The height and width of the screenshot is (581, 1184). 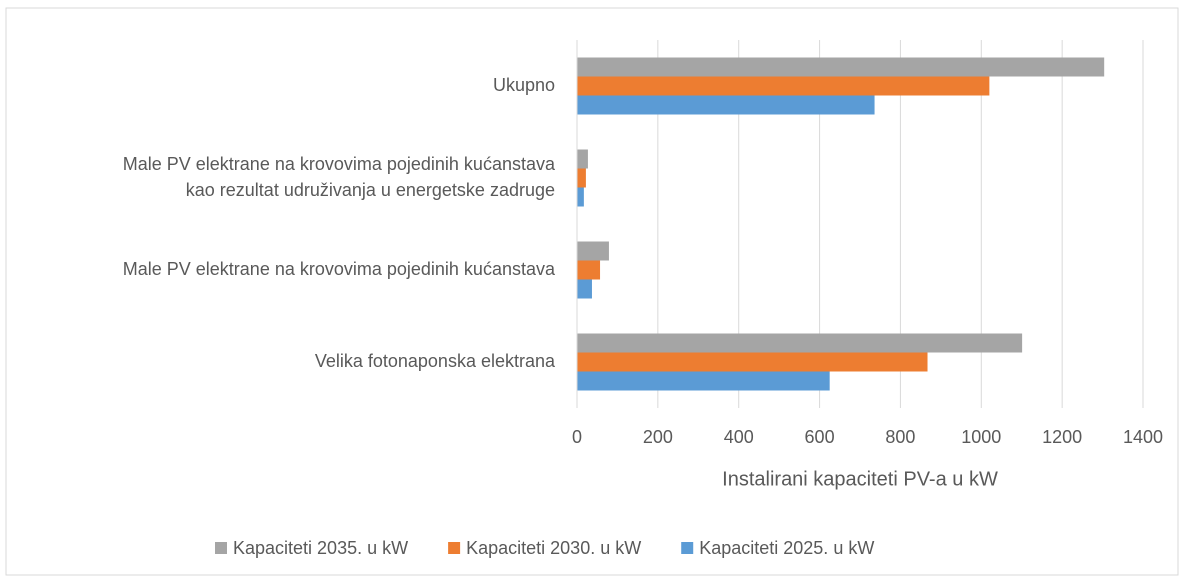 I want to click on x-tick-label: 1000, so click(x=981, y=437).